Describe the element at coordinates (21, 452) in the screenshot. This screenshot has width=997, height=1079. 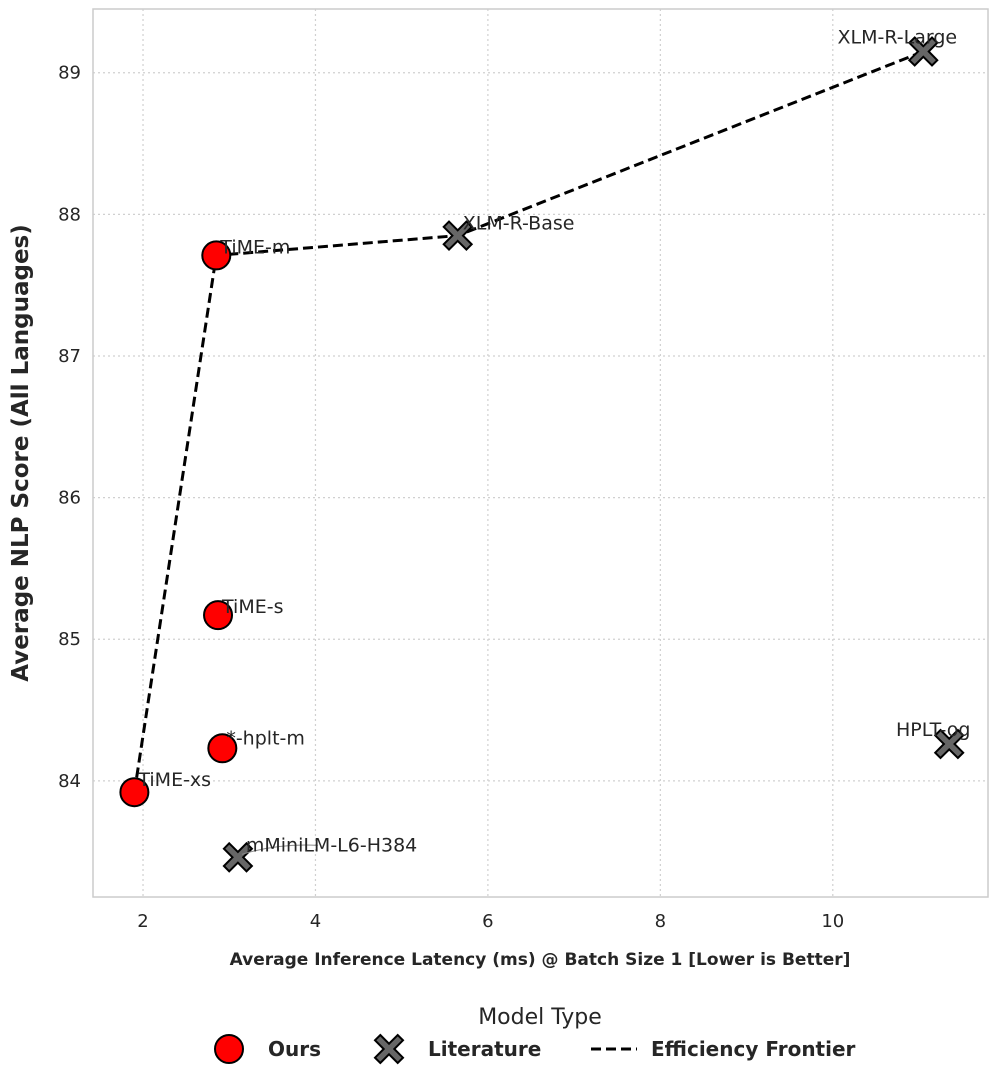
I see `y-axis-title: Average NLP Score (All Languages)` at that location.